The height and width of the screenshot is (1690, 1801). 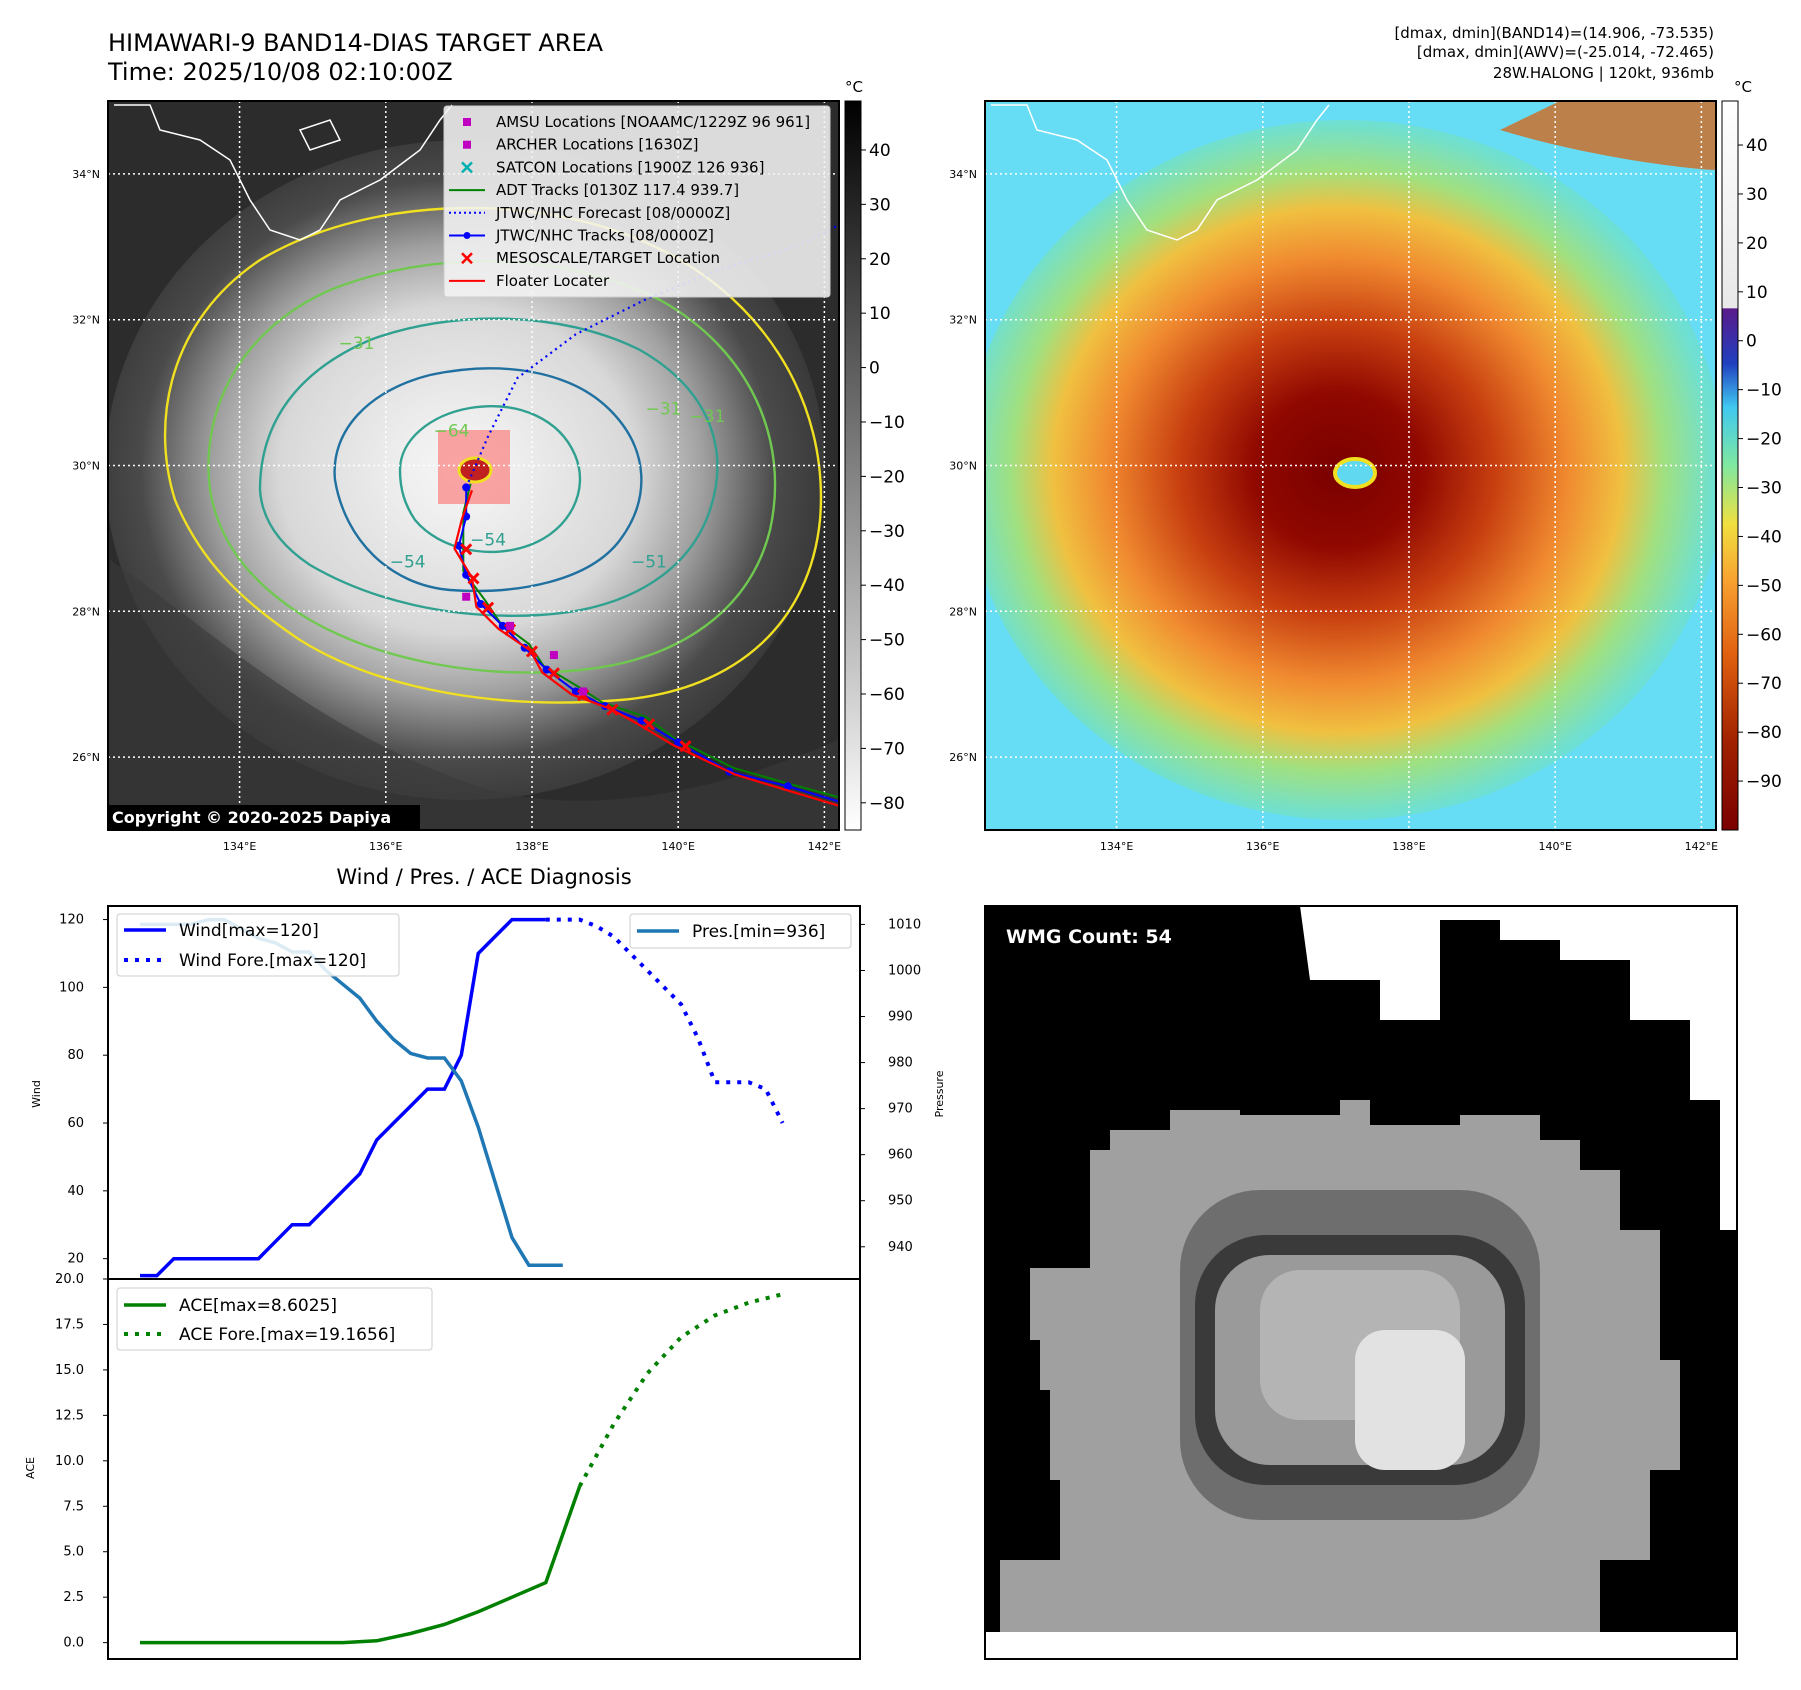 I want to click on figure-title: HIMAWARI-9 BAND14-DIAS TARGET AREA, so click(x=356, y=43).